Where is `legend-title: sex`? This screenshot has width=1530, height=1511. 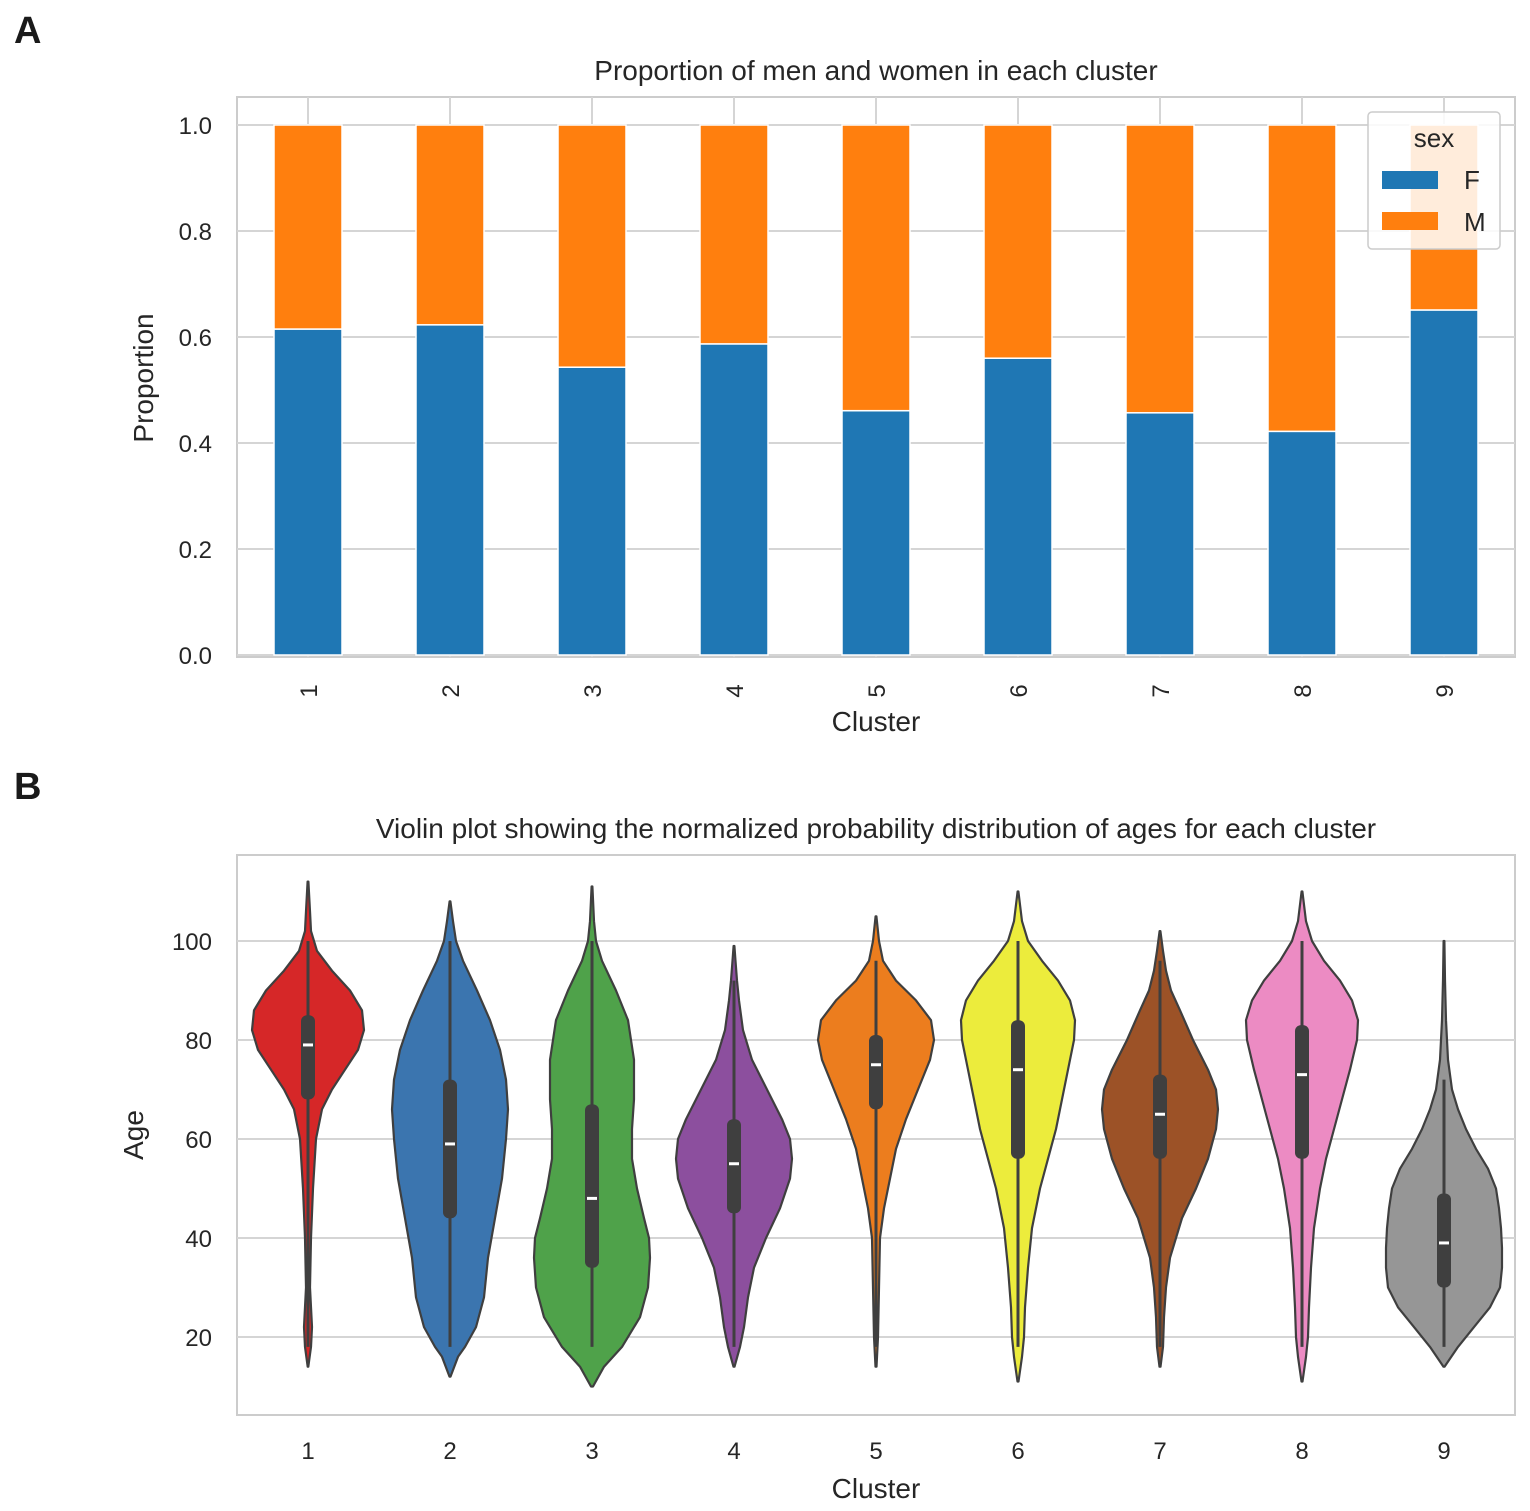
legend-title: sex is located at coordinates (1434, 138).